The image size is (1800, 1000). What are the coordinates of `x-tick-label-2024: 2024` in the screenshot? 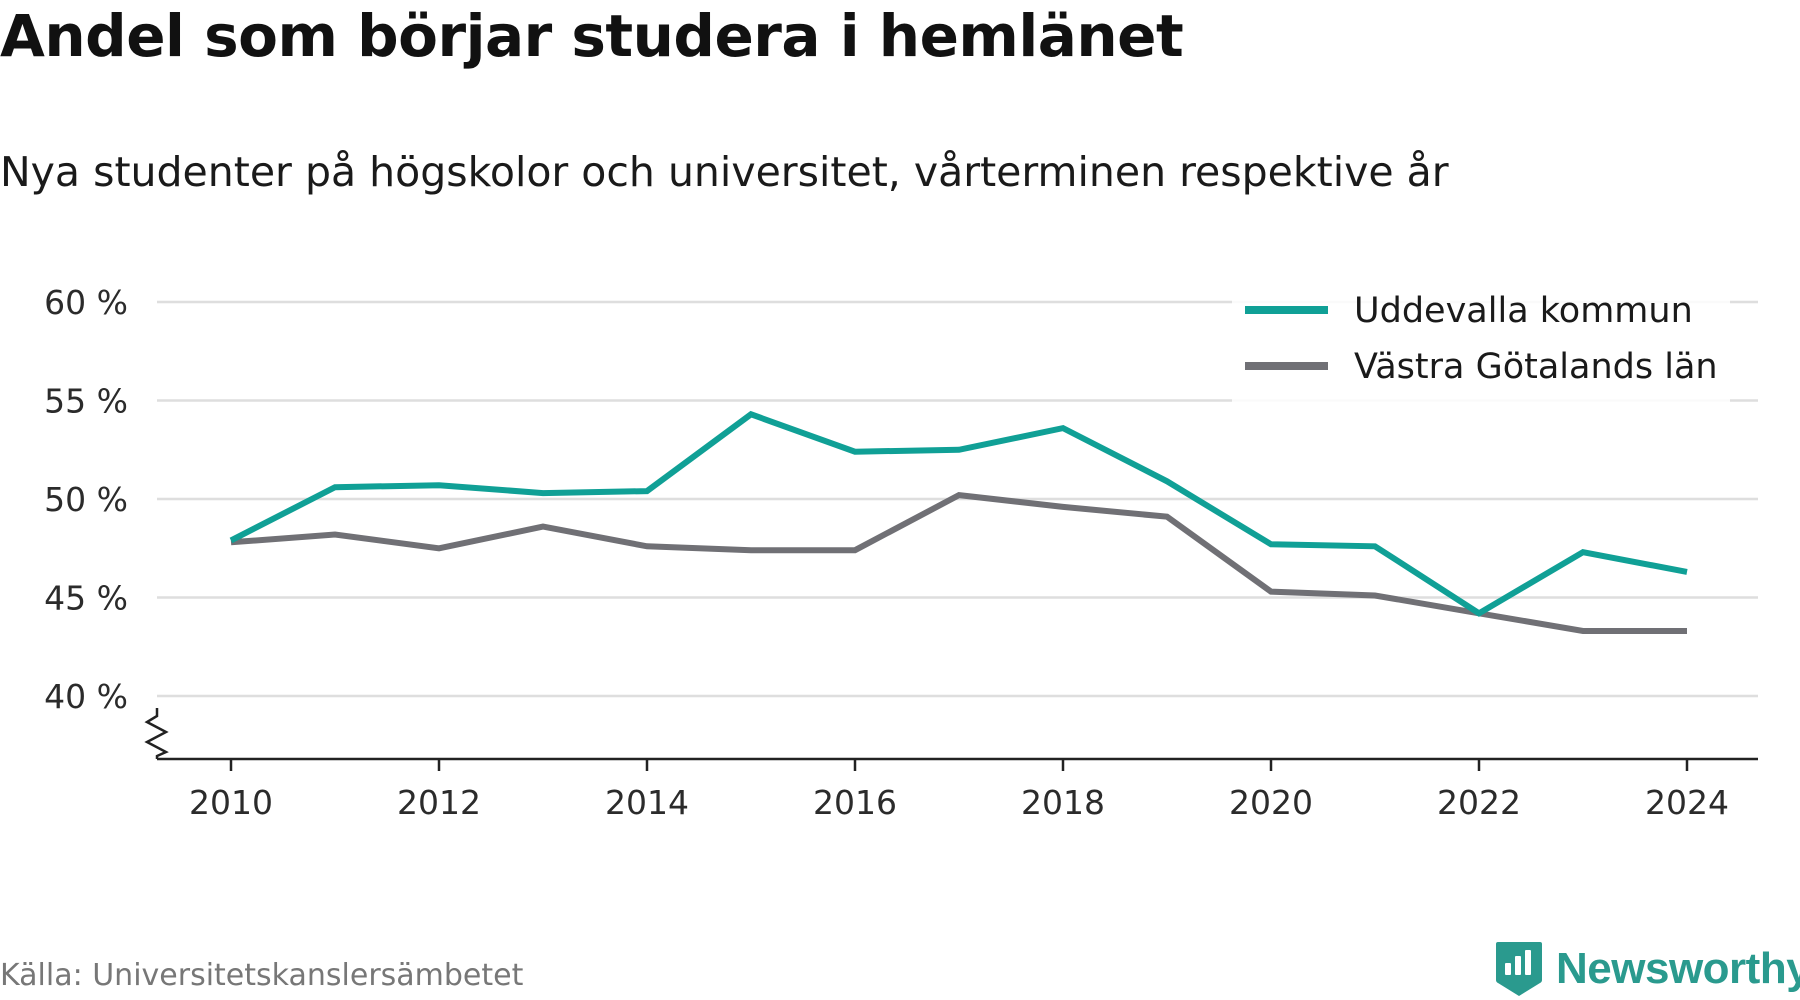 It's located at (1687, 802).